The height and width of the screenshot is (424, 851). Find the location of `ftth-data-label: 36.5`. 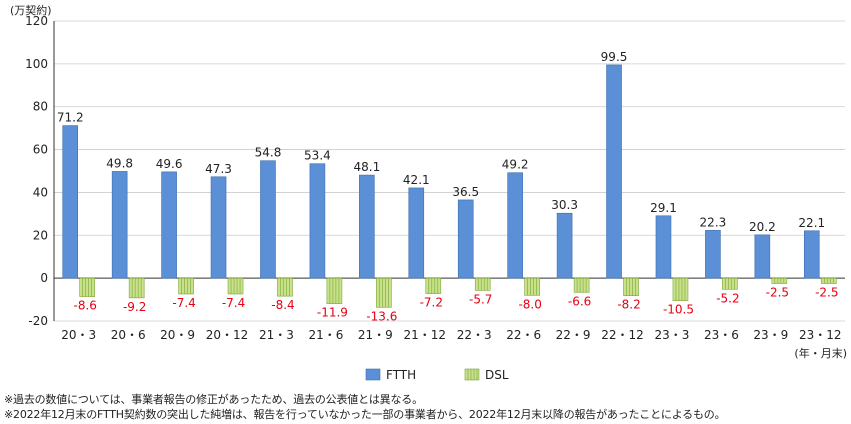

ftth-data-label: 36.5 is located at coordinates (465, 192).